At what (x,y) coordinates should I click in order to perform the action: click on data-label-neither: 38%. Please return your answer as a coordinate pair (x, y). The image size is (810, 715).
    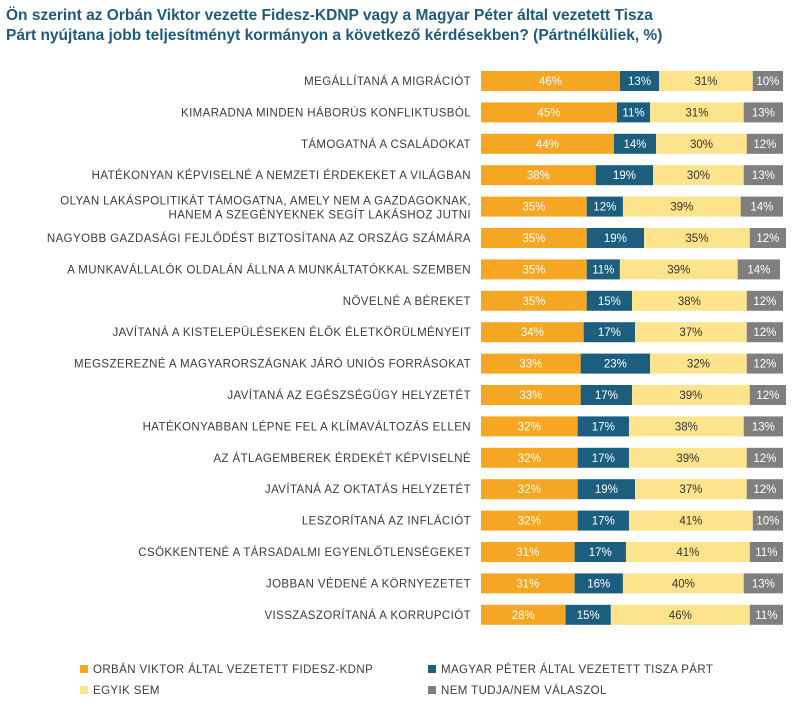
    Looking at the image, I should click on (689, 302).